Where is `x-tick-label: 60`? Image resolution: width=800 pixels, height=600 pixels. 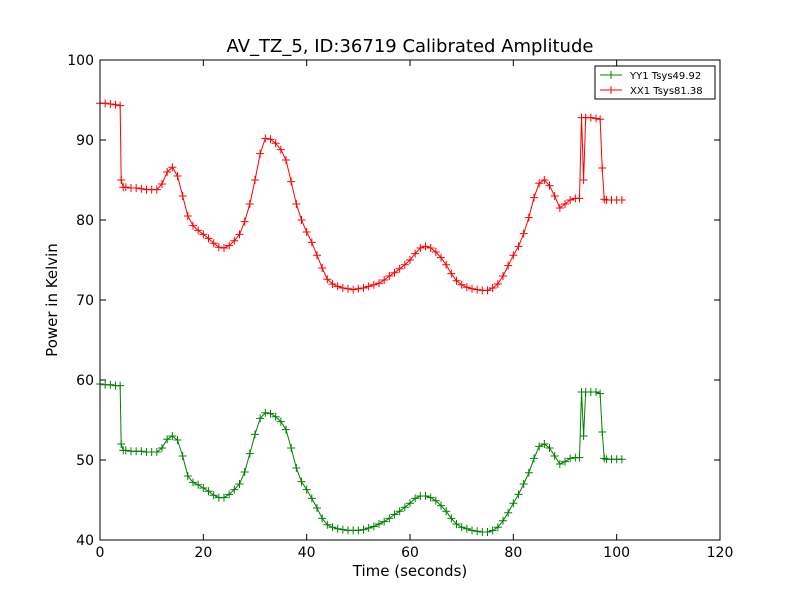
x-tick-label: 60 is located at coordinates (410, 553).